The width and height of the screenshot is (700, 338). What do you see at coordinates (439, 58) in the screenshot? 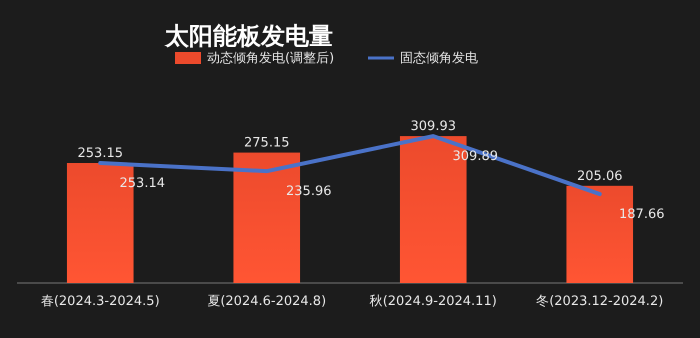
I see `legend-label: 固态倾角发电` at bounding box center [439, 58].